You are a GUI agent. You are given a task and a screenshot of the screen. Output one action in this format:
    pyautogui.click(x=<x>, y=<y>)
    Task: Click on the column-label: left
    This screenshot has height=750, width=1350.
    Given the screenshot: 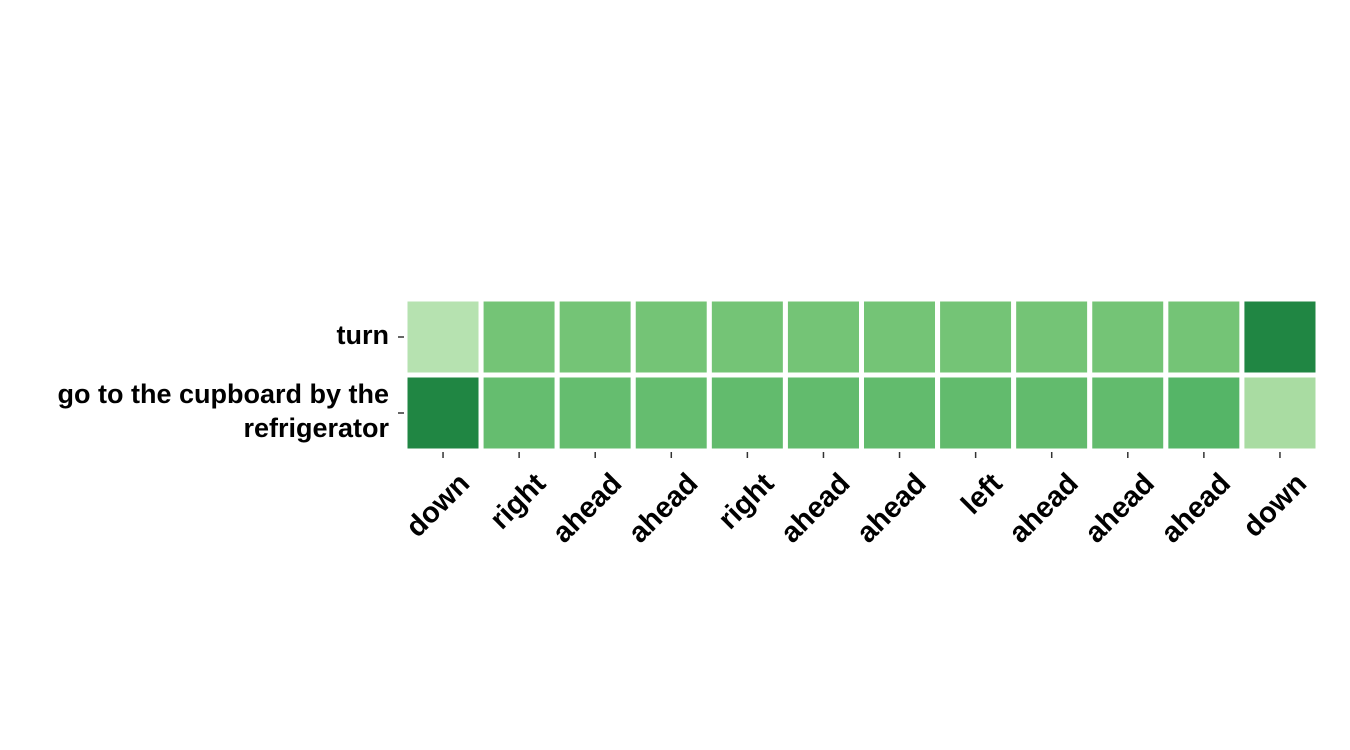 What is the action you would take?
    pyautogui.click(x=982, y=494)
    